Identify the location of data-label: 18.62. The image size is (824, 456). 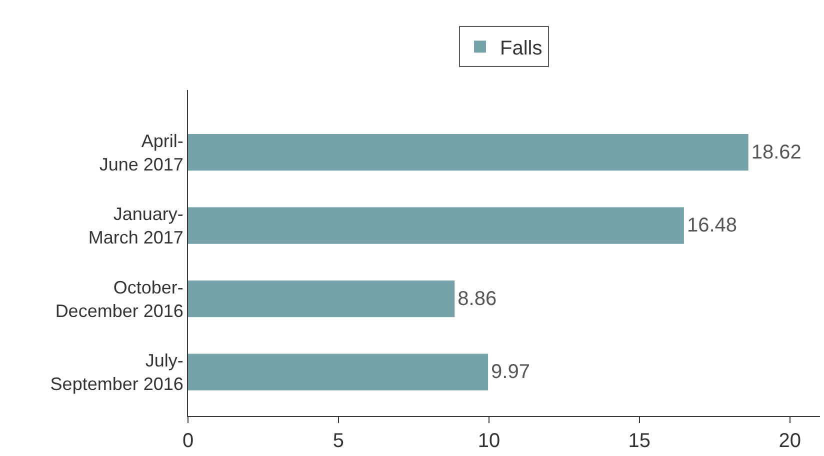
(776, 152).